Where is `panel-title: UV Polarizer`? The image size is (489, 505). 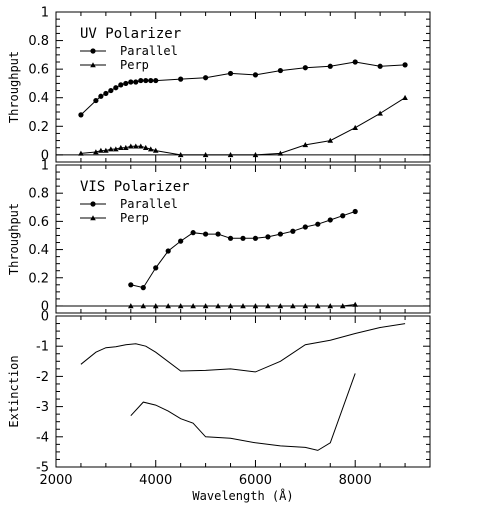
panel-title: UV Polarizer is located at coordinates (130, 34).